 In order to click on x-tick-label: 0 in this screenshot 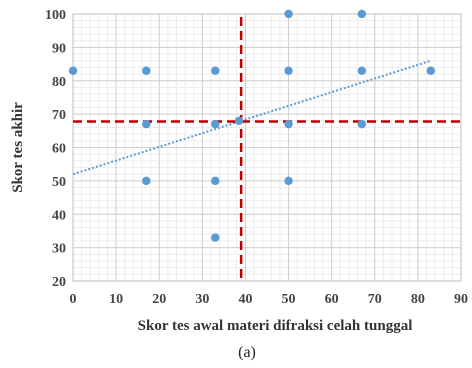, I will do `click(73, 299)`.